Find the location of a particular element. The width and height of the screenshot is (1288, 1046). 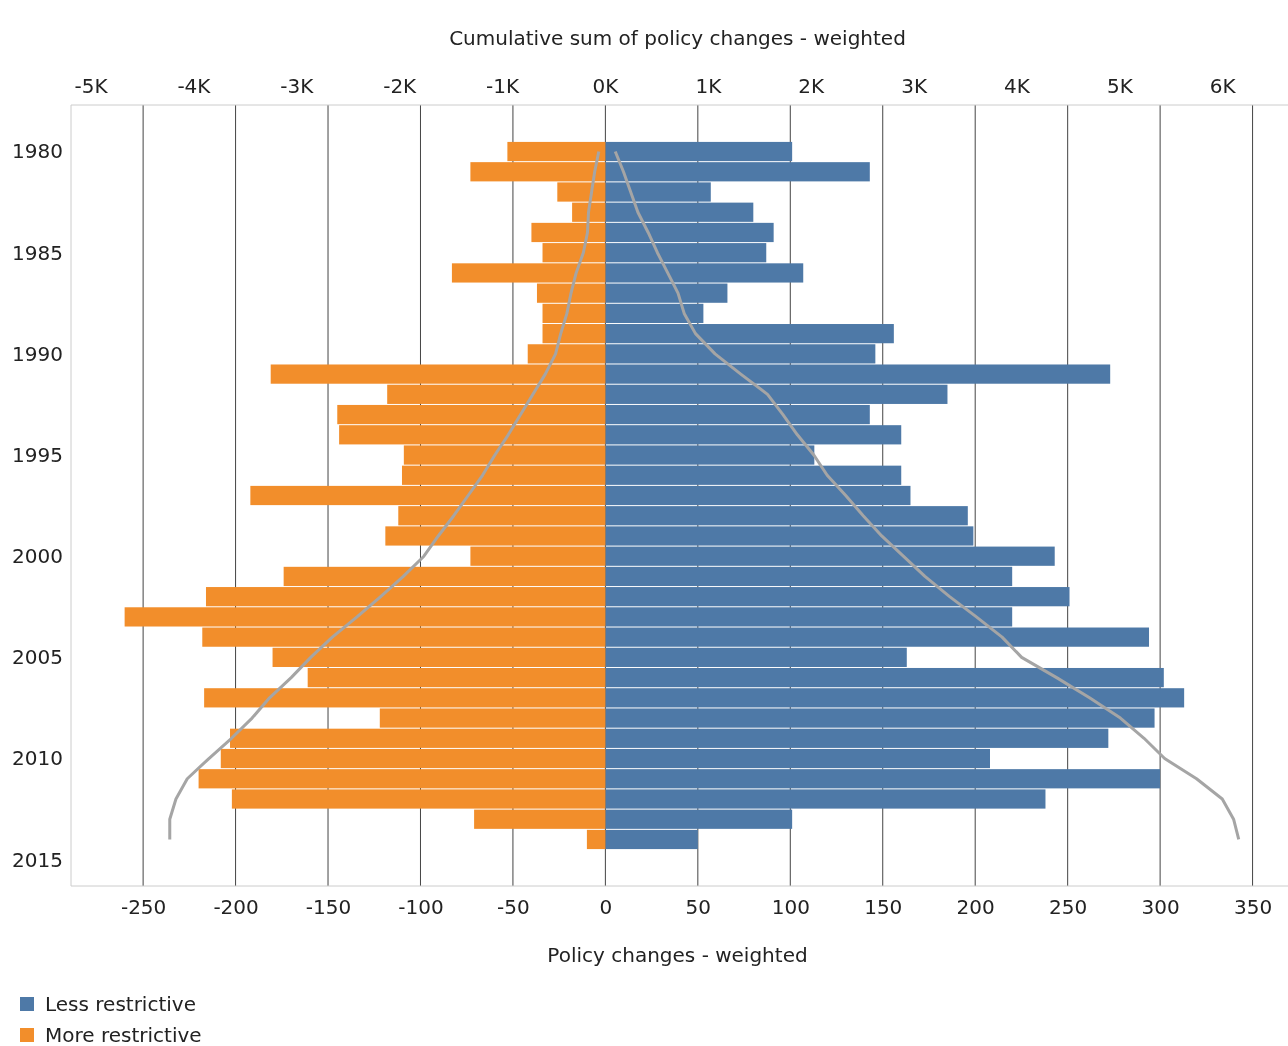

x2-tick-label: 4K is located at coordinates (1017, 86).